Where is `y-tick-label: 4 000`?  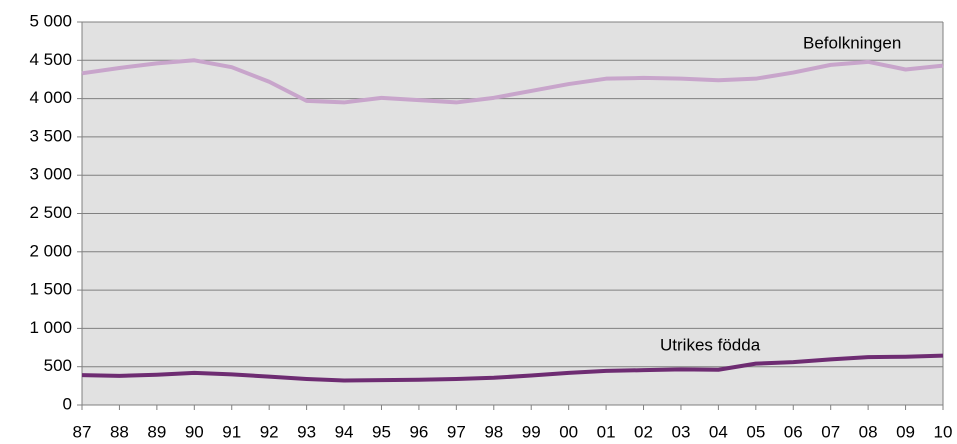
y-tick-label: 4 000 is located at coordinates (50, 97).